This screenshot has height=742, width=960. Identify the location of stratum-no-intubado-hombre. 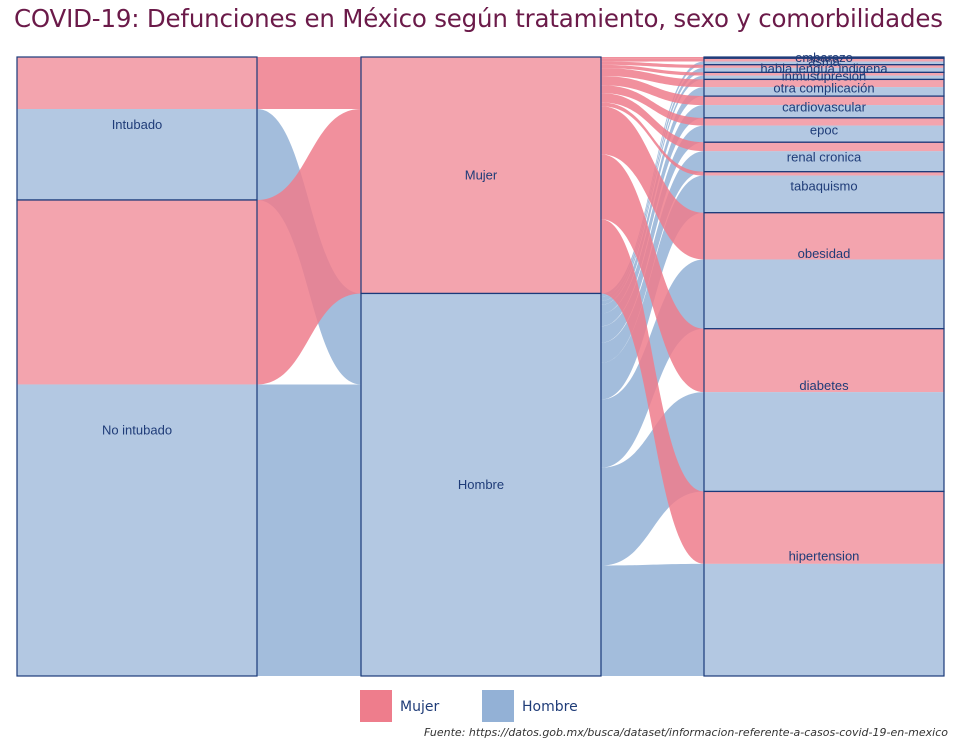
(137, 530).